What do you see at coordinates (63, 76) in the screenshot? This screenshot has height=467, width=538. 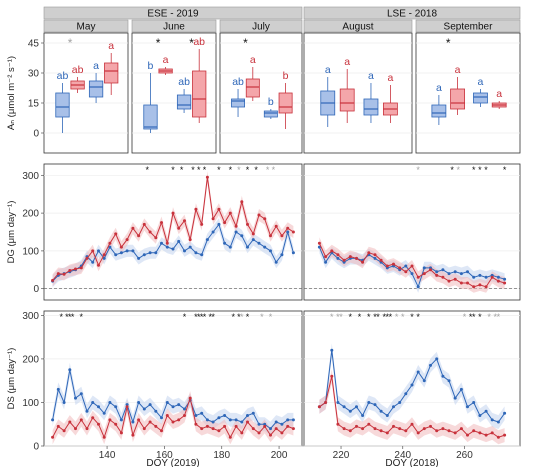 I see `significance-letter: ab` at bounding box center [63, 76].